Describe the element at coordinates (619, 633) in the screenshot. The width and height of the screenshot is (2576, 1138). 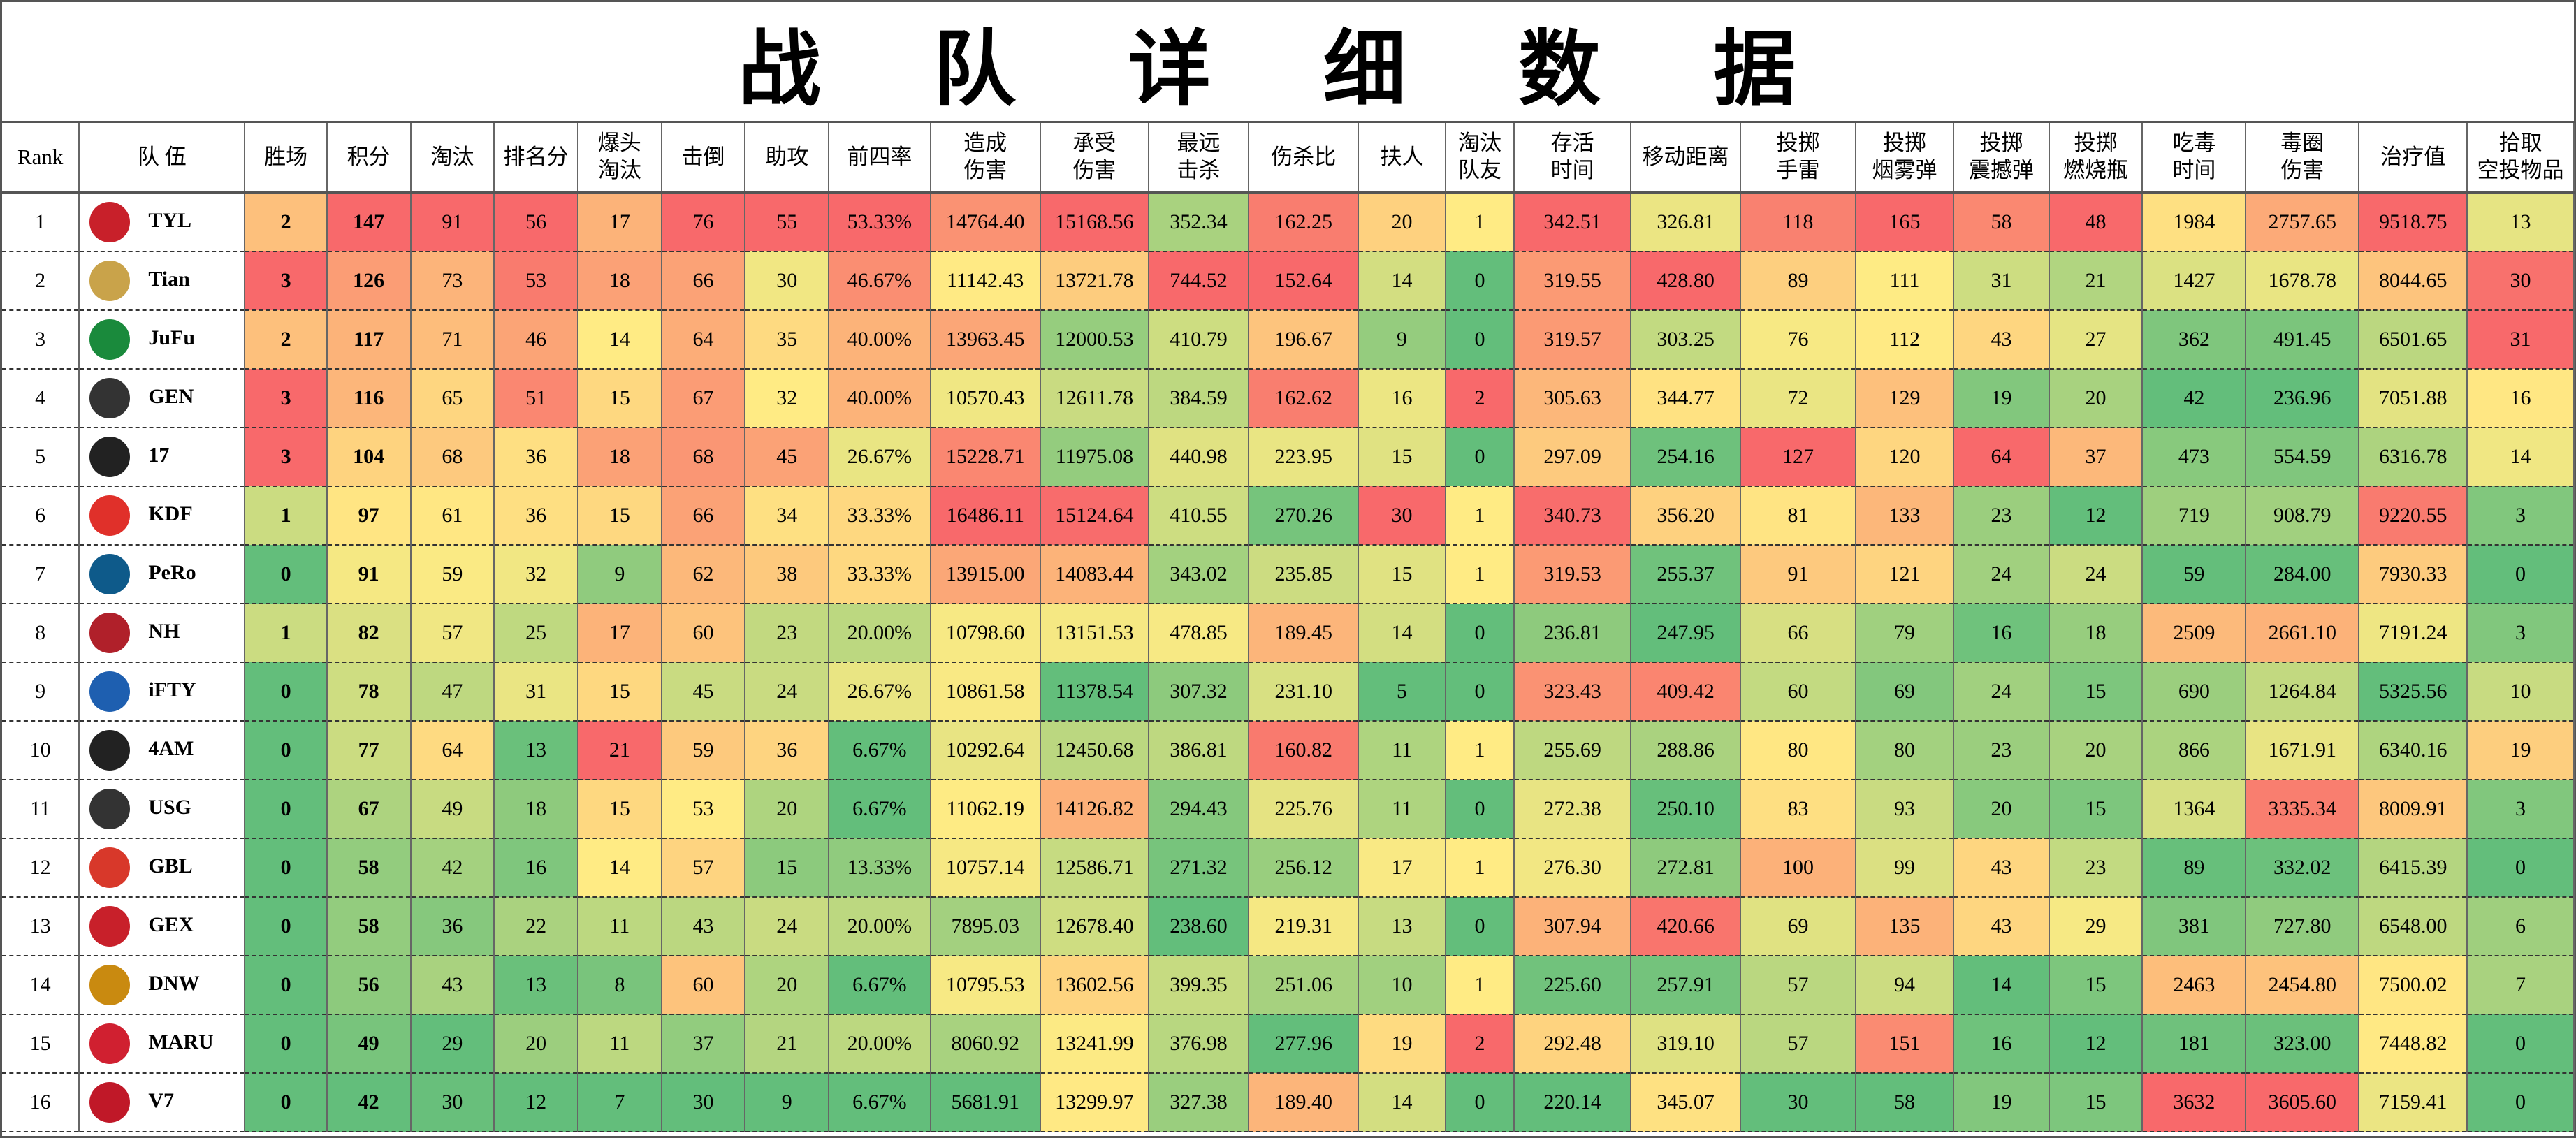
I see `stat-cell: 17` at that location.